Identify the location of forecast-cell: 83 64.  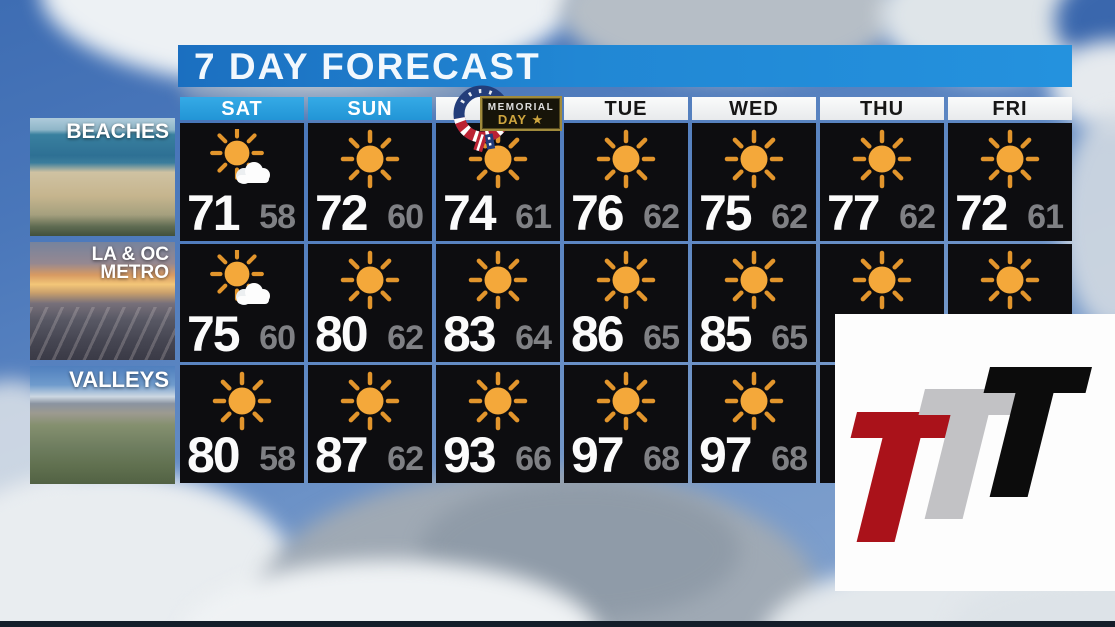
(498, 303).